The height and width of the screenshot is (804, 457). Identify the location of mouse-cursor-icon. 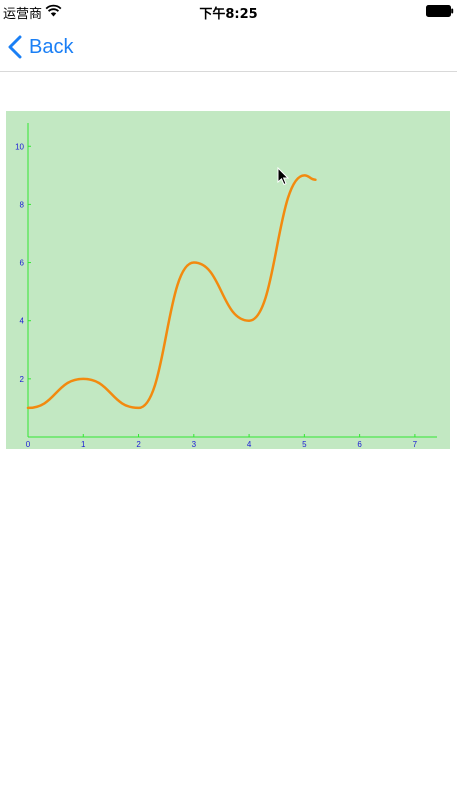
(283, 176).